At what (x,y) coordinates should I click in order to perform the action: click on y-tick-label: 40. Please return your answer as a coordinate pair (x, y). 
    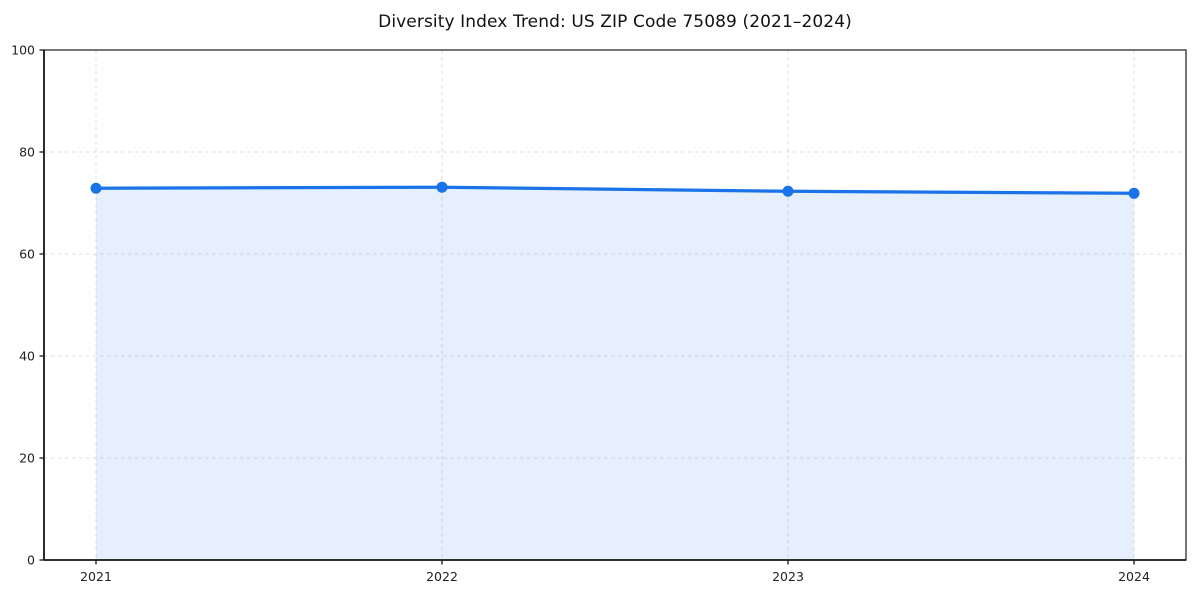
    Looking at the image, I should click on (27, 355).